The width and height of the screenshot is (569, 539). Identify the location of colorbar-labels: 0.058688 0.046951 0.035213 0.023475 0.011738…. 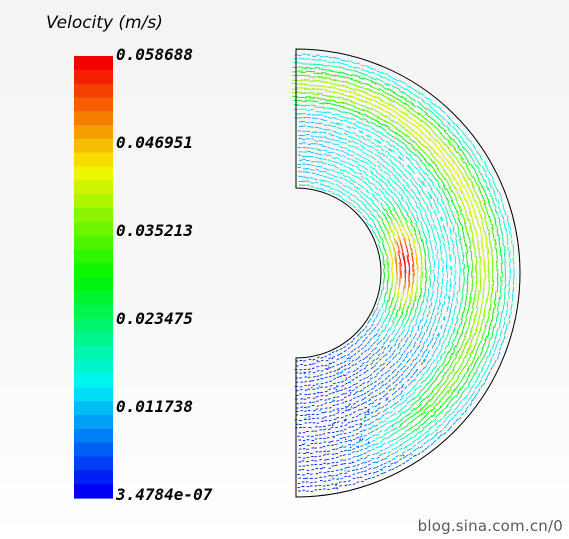
(164, 274).